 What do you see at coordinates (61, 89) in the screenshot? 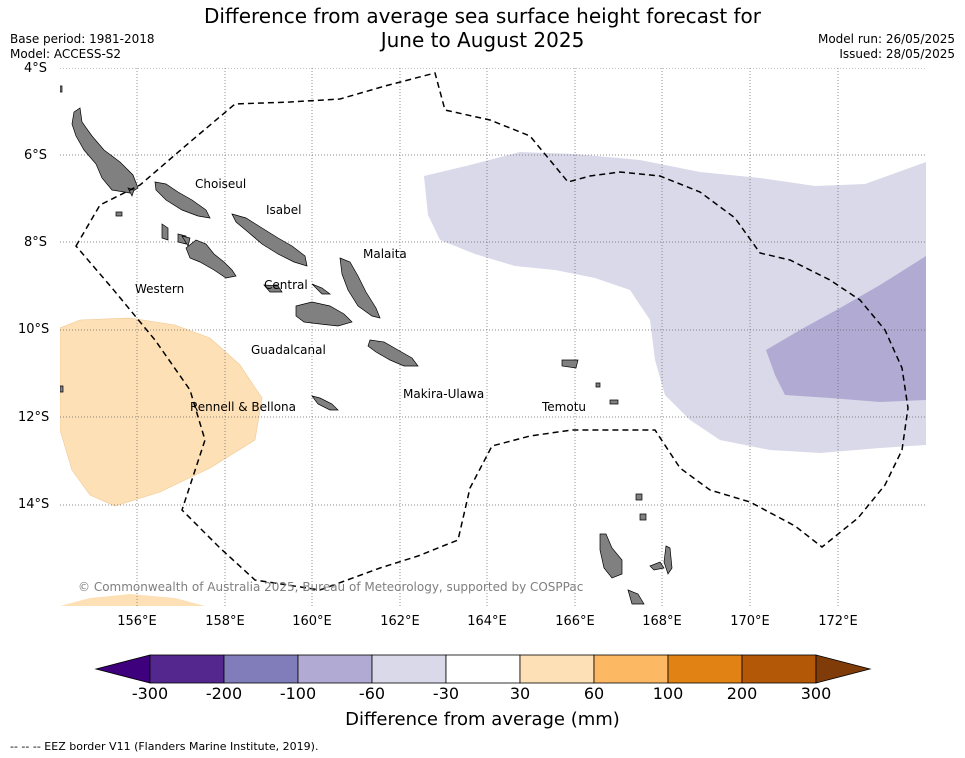
I see `island-nw-edge` at bounding box center [61, 89].